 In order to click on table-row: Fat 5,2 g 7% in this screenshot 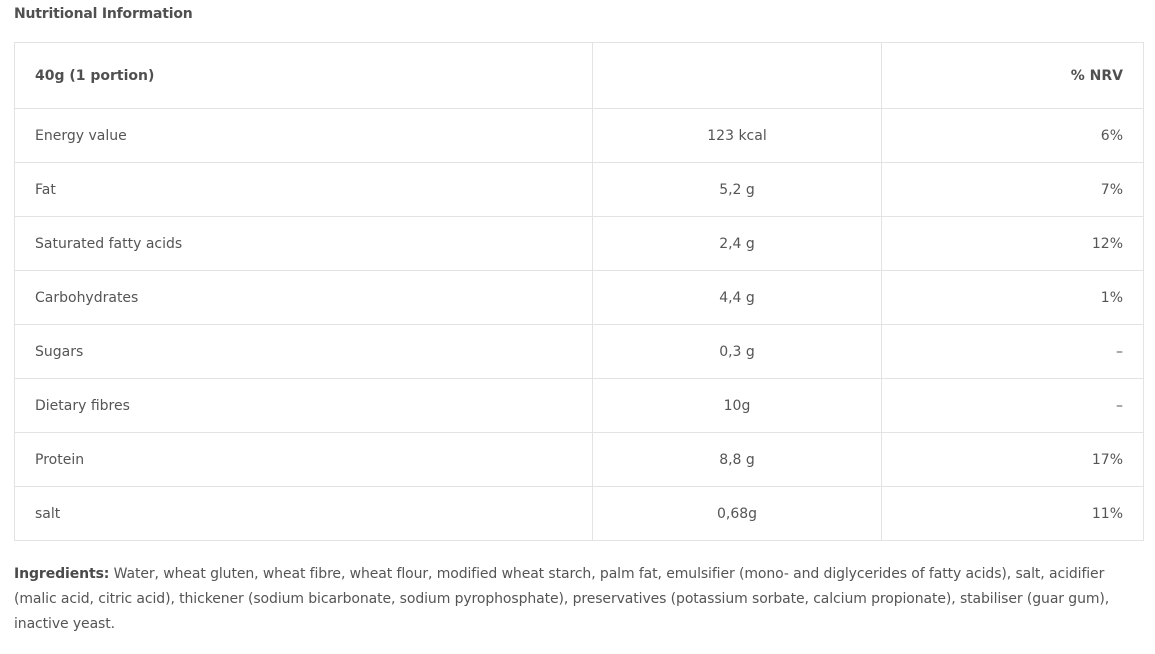, I will do `click(579, 189)`.